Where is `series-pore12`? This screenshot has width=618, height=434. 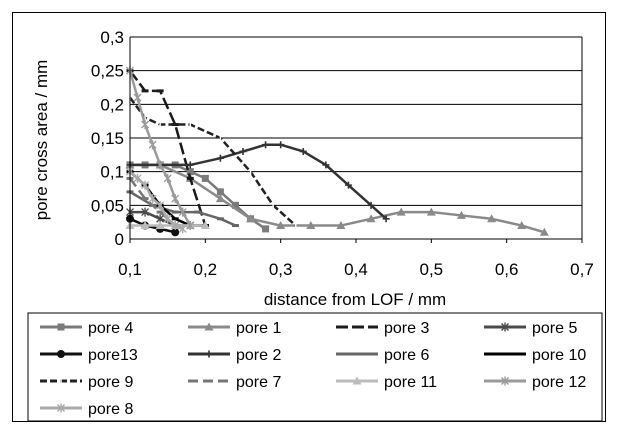
series-pore12 is located at coordinates (160, 148).